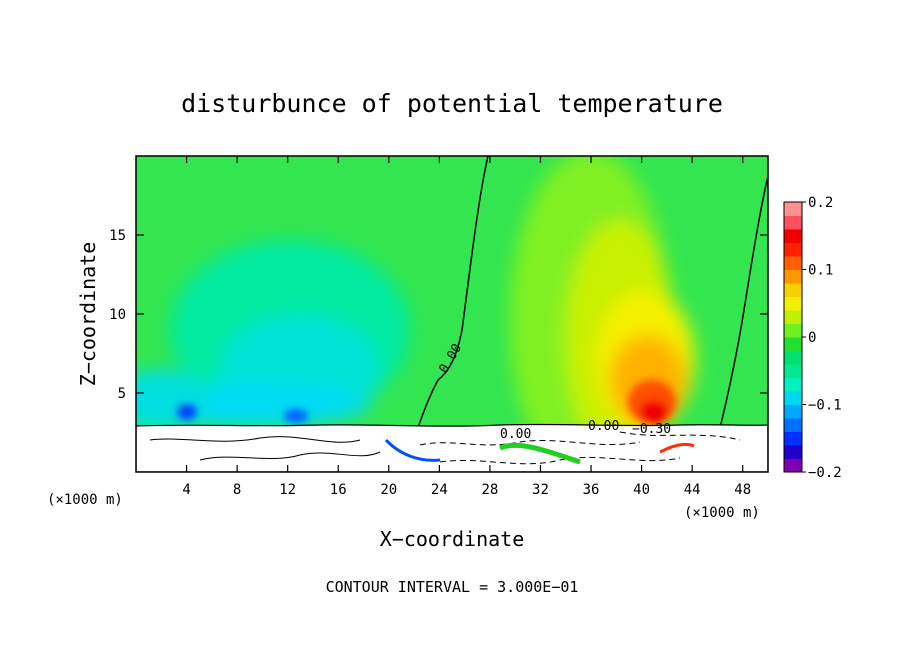  What do you see at coordinates (388, 490) in the screenshot?
I see `x-tick-label-20: 20` at bounding box center [388, 490].